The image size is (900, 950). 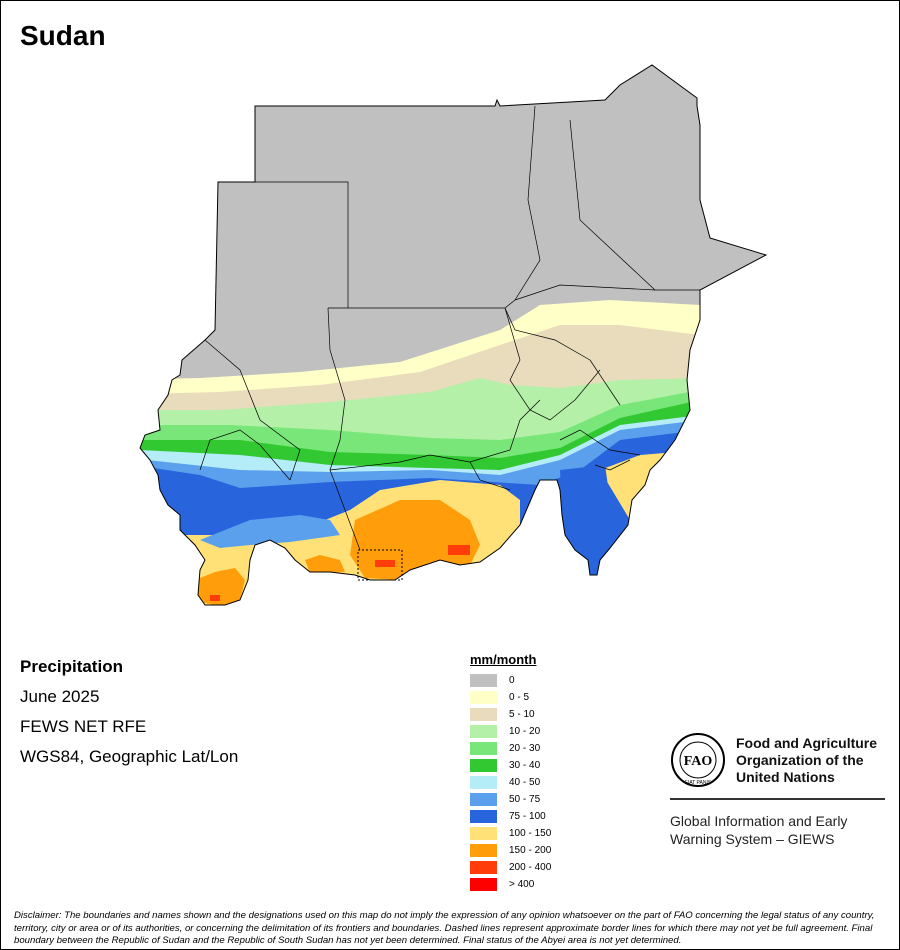 I want to click on legend-label: 0, so click(x=512, y=680).